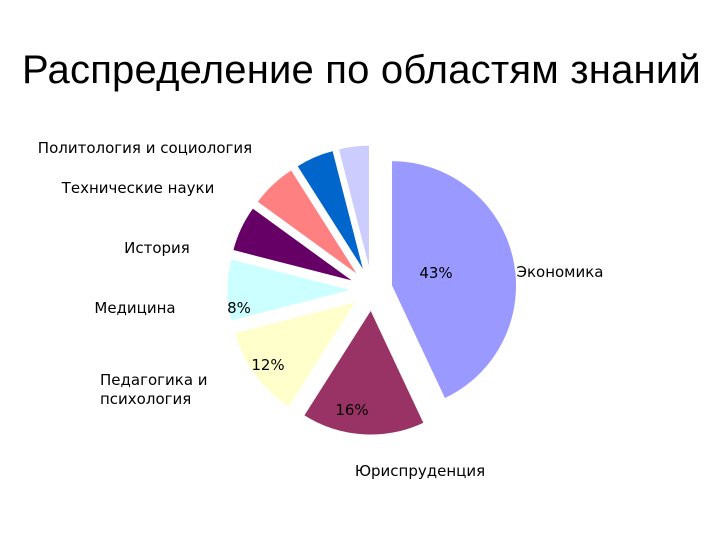 The width and height of the screenshot is (720, 540). What do you see at coordinates (267, 365) in the screenshot?
I see `slice-value-label-3: 12%` at bounding box center [267, 365].